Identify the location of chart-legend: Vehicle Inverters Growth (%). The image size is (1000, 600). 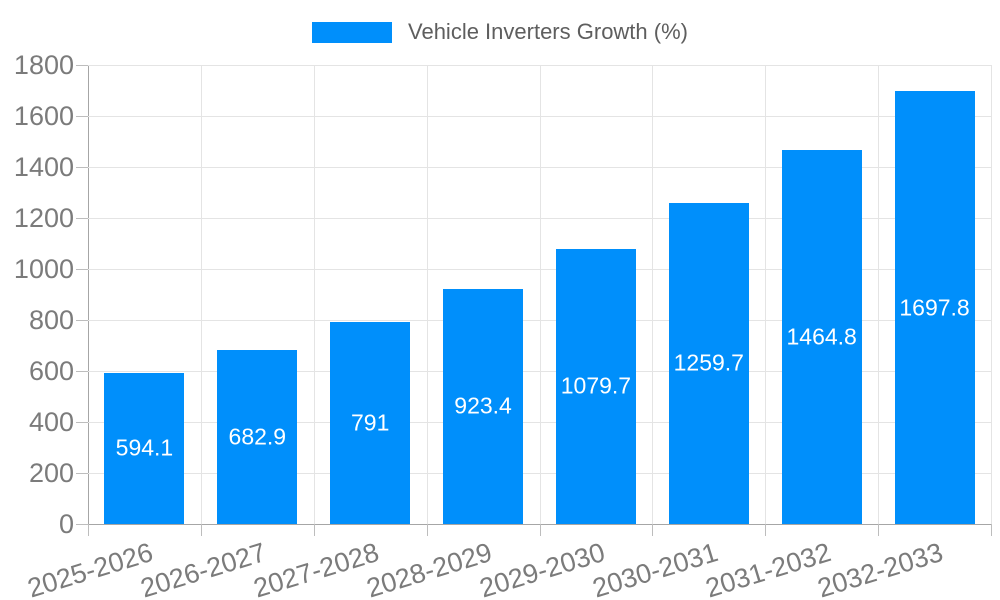
(500, 32).